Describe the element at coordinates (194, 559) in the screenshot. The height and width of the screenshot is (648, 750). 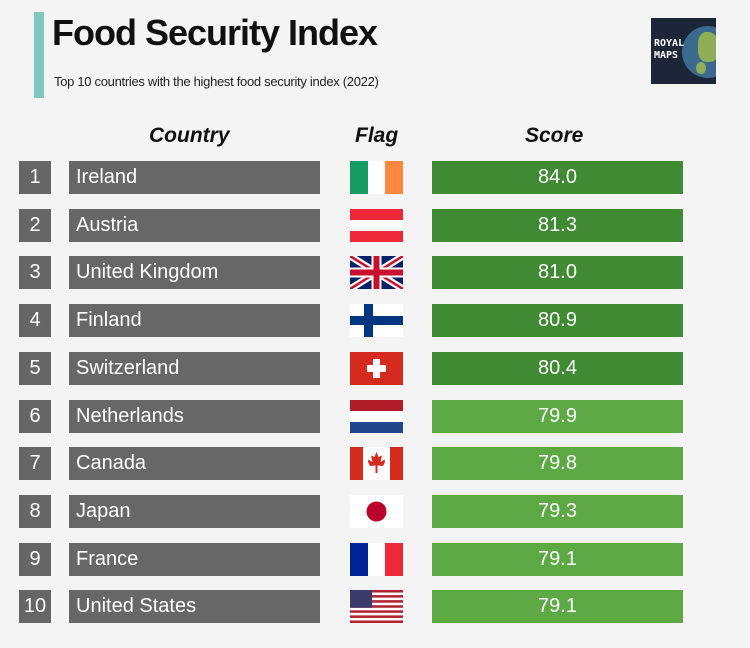
I see `country-cell: France` at that location.